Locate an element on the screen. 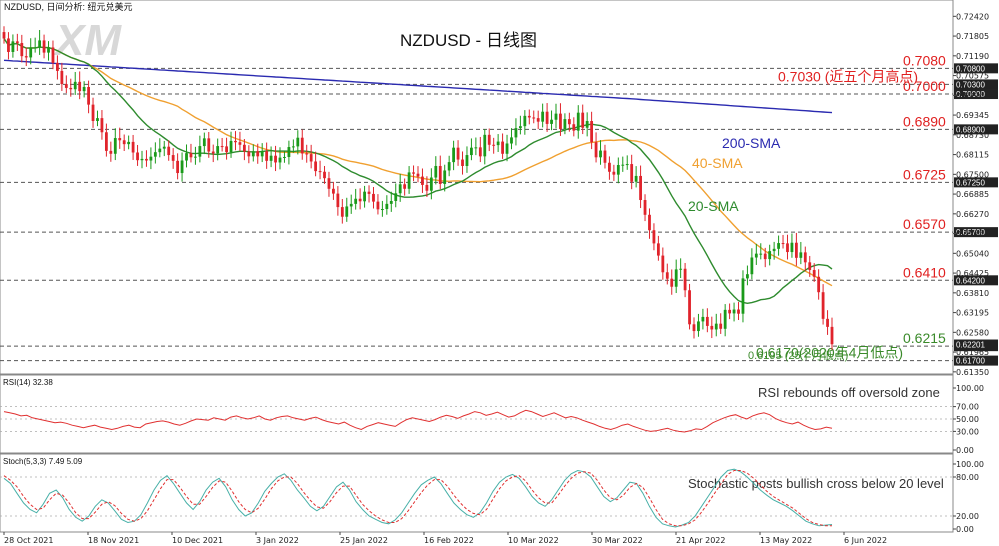 The image size is (999, 546). level-price-tag-label: 0.70800 is located at coordinates (970, 68).